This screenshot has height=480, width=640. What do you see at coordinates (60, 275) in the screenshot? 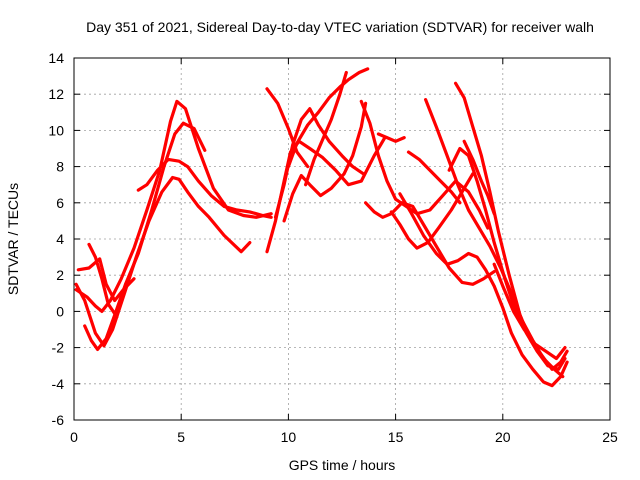
I see `y-tick-label: 2` at bounding box center [60, 275].